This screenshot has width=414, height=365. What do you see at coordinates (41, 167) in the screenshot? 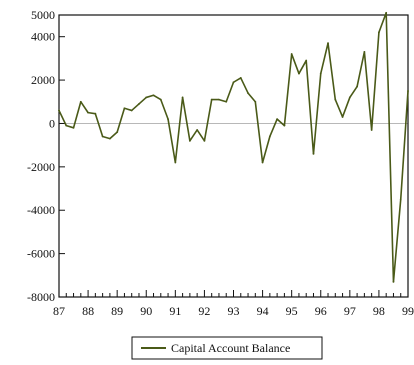
I see `y-tick-label: -2000` at bounding box center [41, 167].